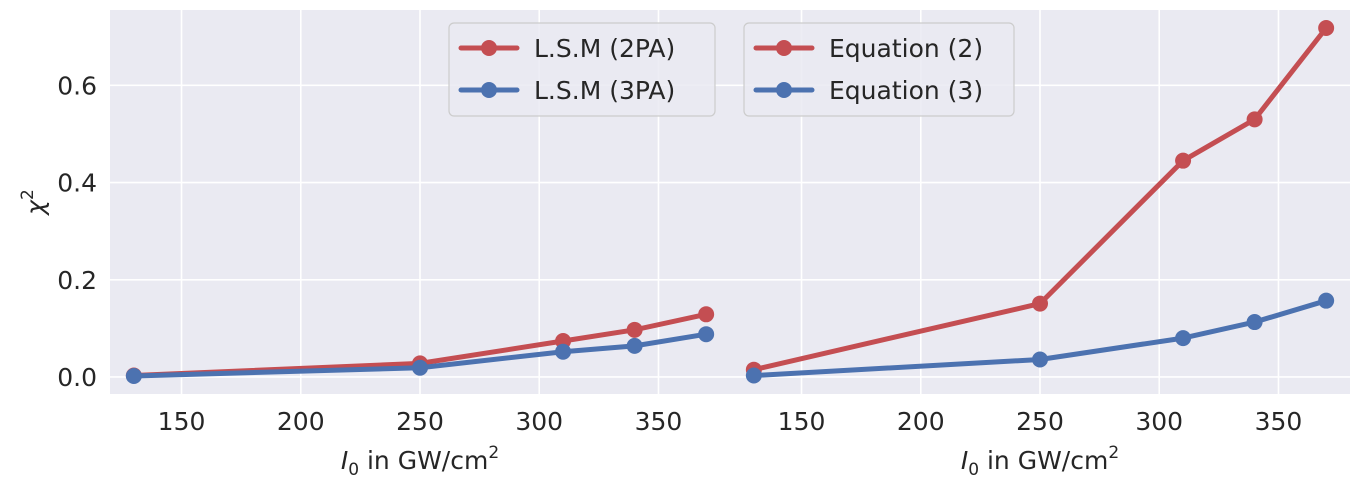 This screenshot has width=1359, height=486. Describe the element at coordinates (879, 69) in the screenshot. I see `right-legend: Equation (2) Equation (3)` at that location.